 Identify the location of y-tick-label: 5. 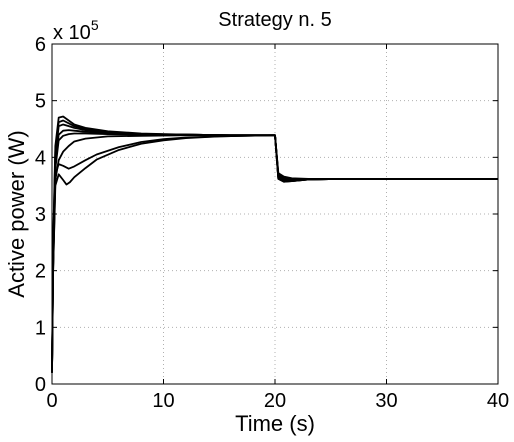
(40, 102).